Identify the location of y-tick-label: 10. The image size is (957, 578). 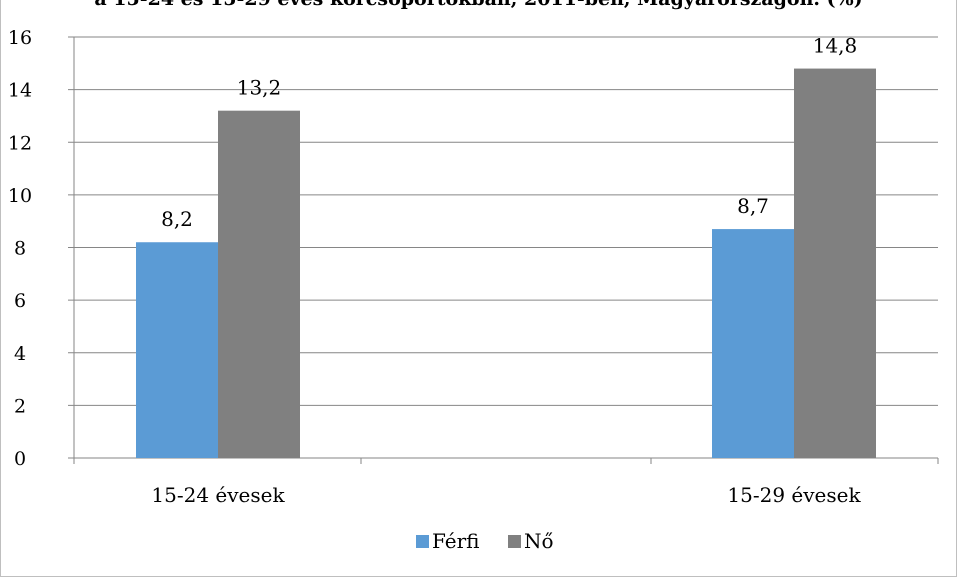
(20, 196).